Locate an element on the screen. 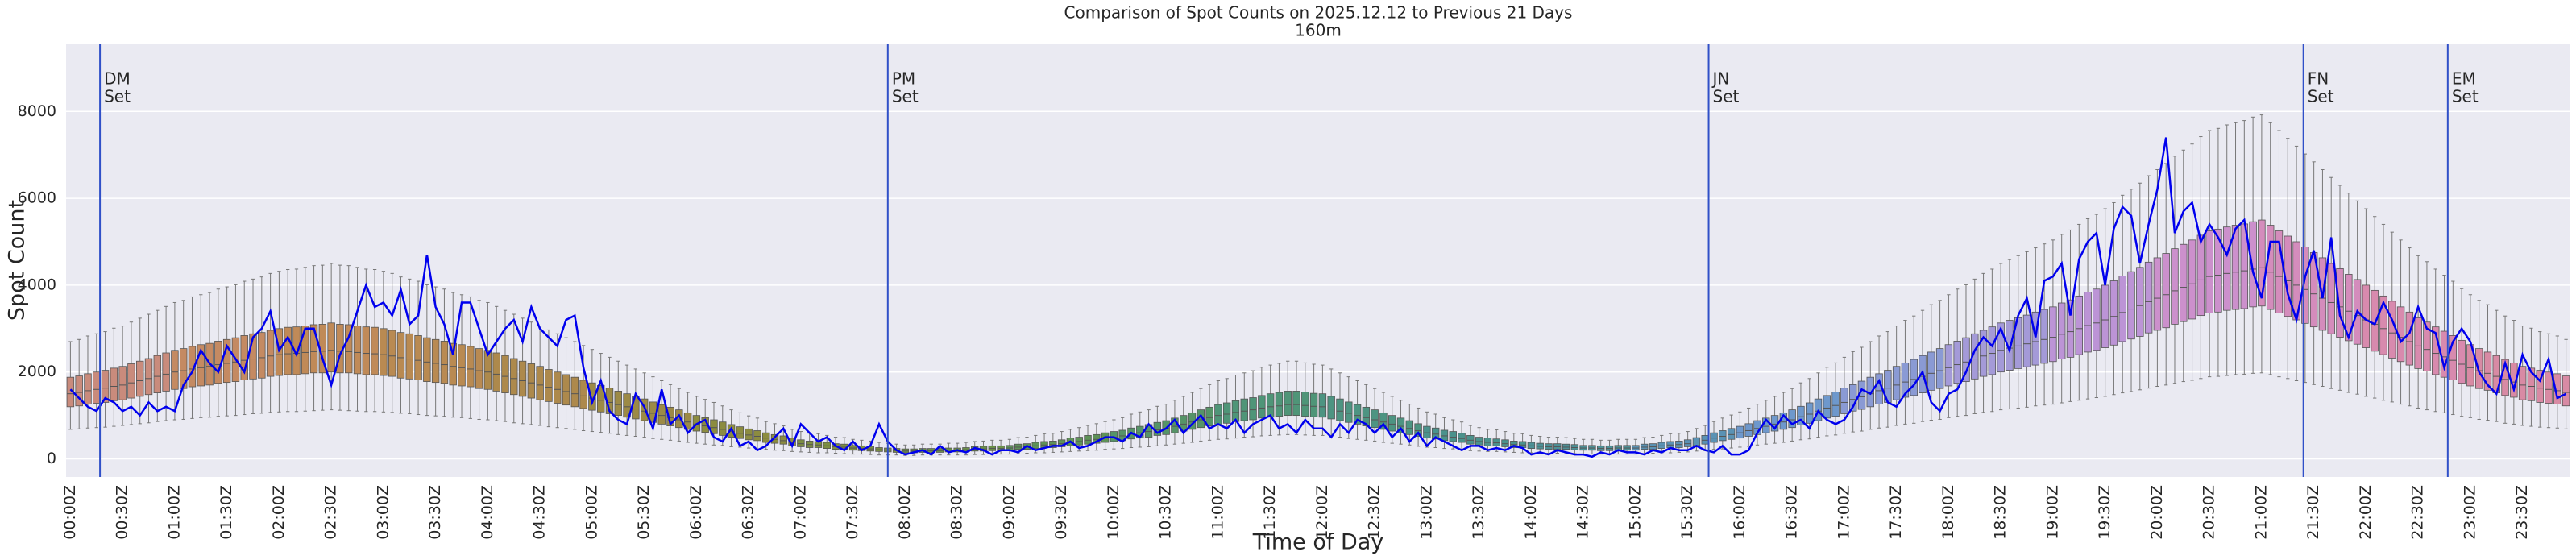  y-tick-label: 2000 is located at coordinates (37, 371).